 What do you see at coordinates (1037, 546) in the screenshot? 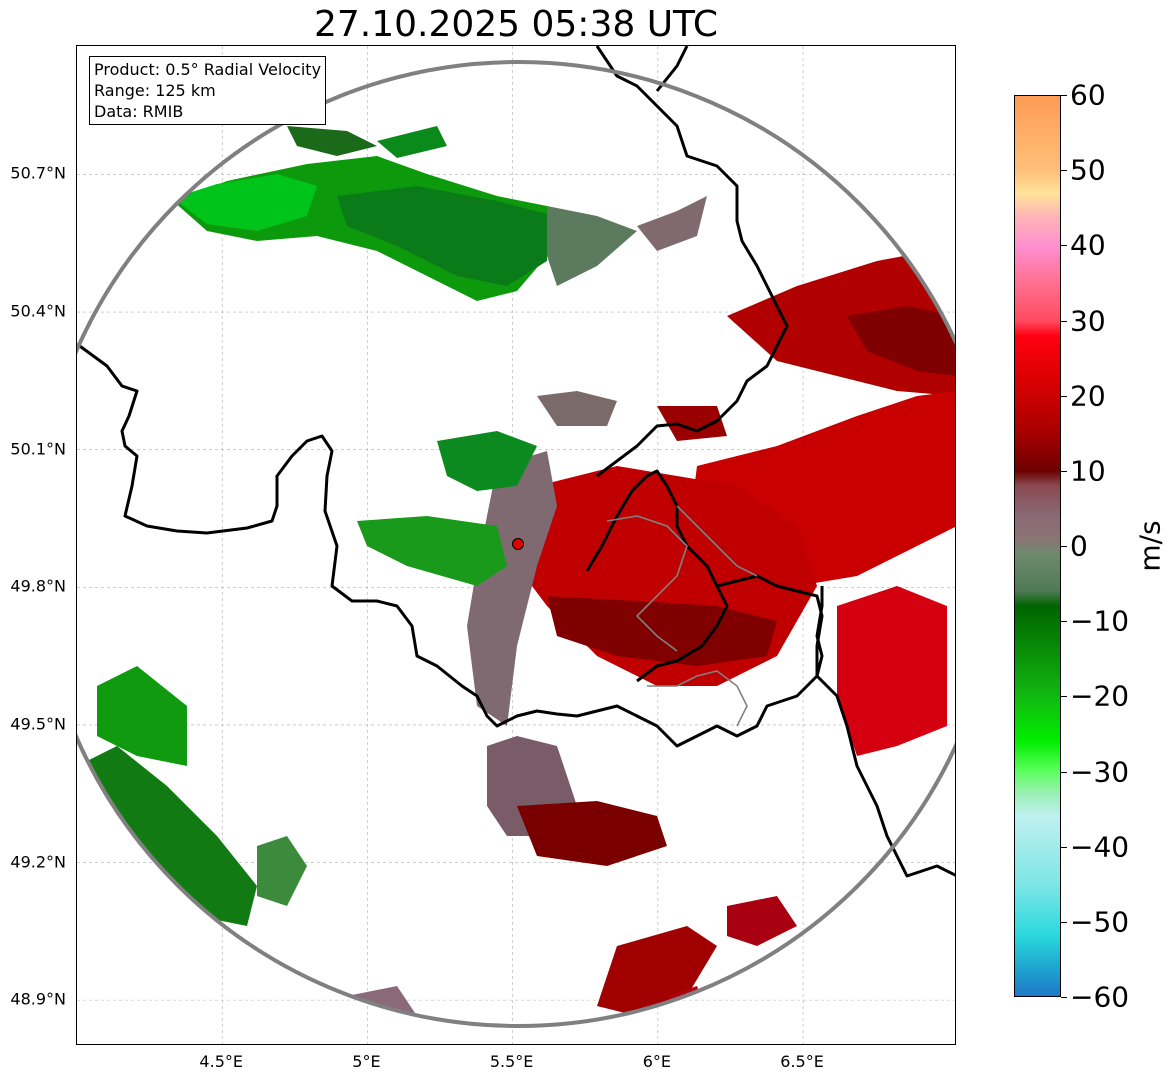
I see `velocity-colorbar` at bounding box center [1037, 546].